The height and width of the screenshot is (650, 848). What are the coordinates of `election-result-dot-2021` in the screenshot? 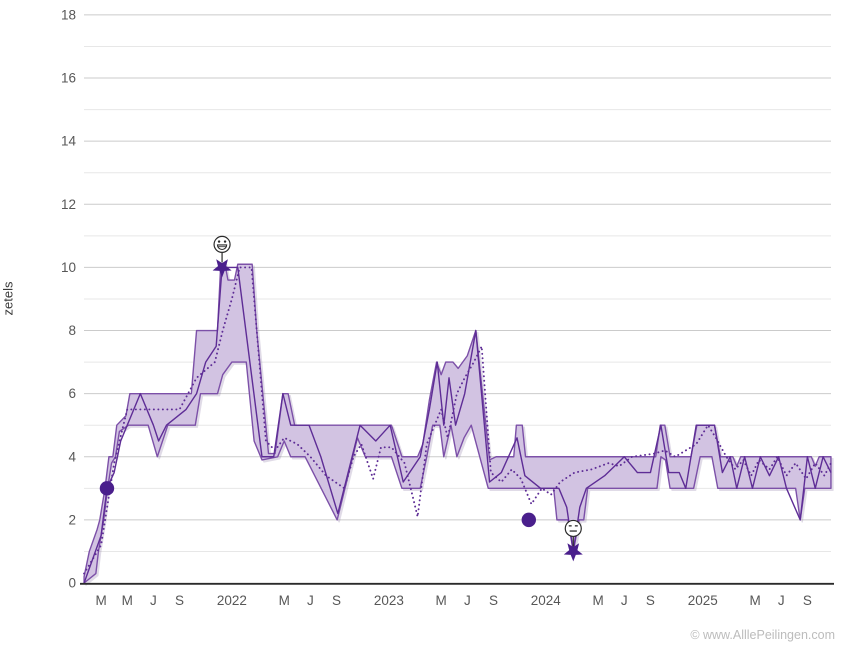 It's located at (107, 488).